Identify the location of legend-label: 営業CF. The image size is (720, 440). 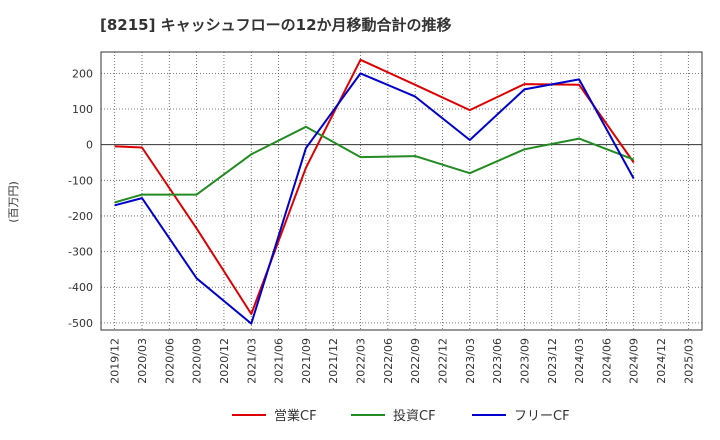
(295, 416).